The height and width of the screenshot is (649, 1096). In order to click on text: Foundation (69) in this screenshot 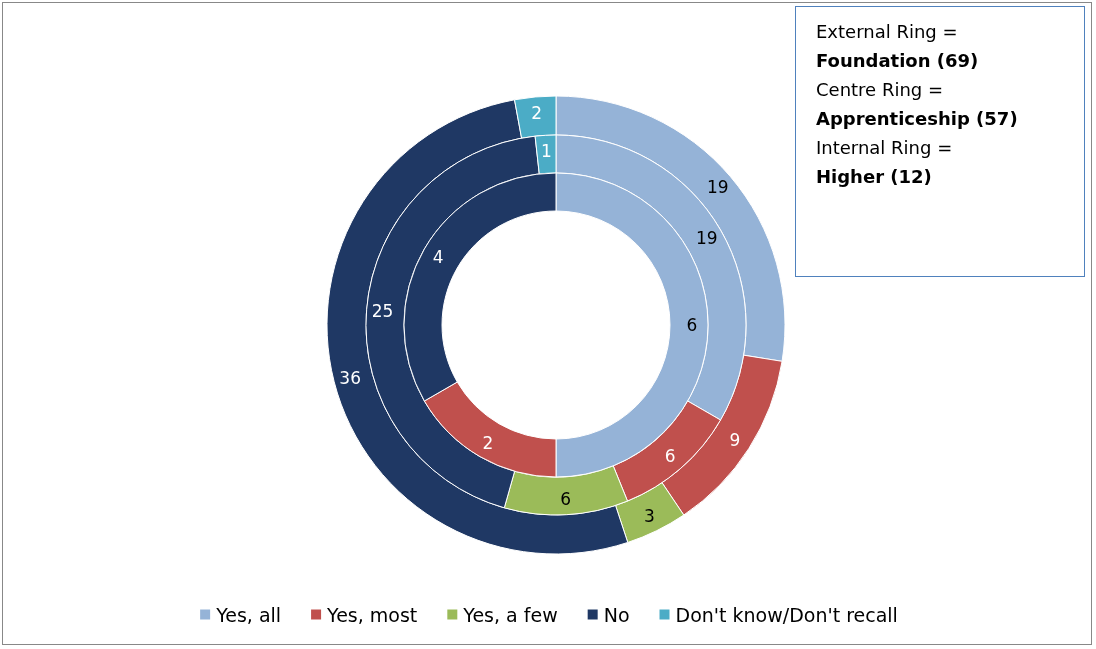, I will do `click(898, 61)`.